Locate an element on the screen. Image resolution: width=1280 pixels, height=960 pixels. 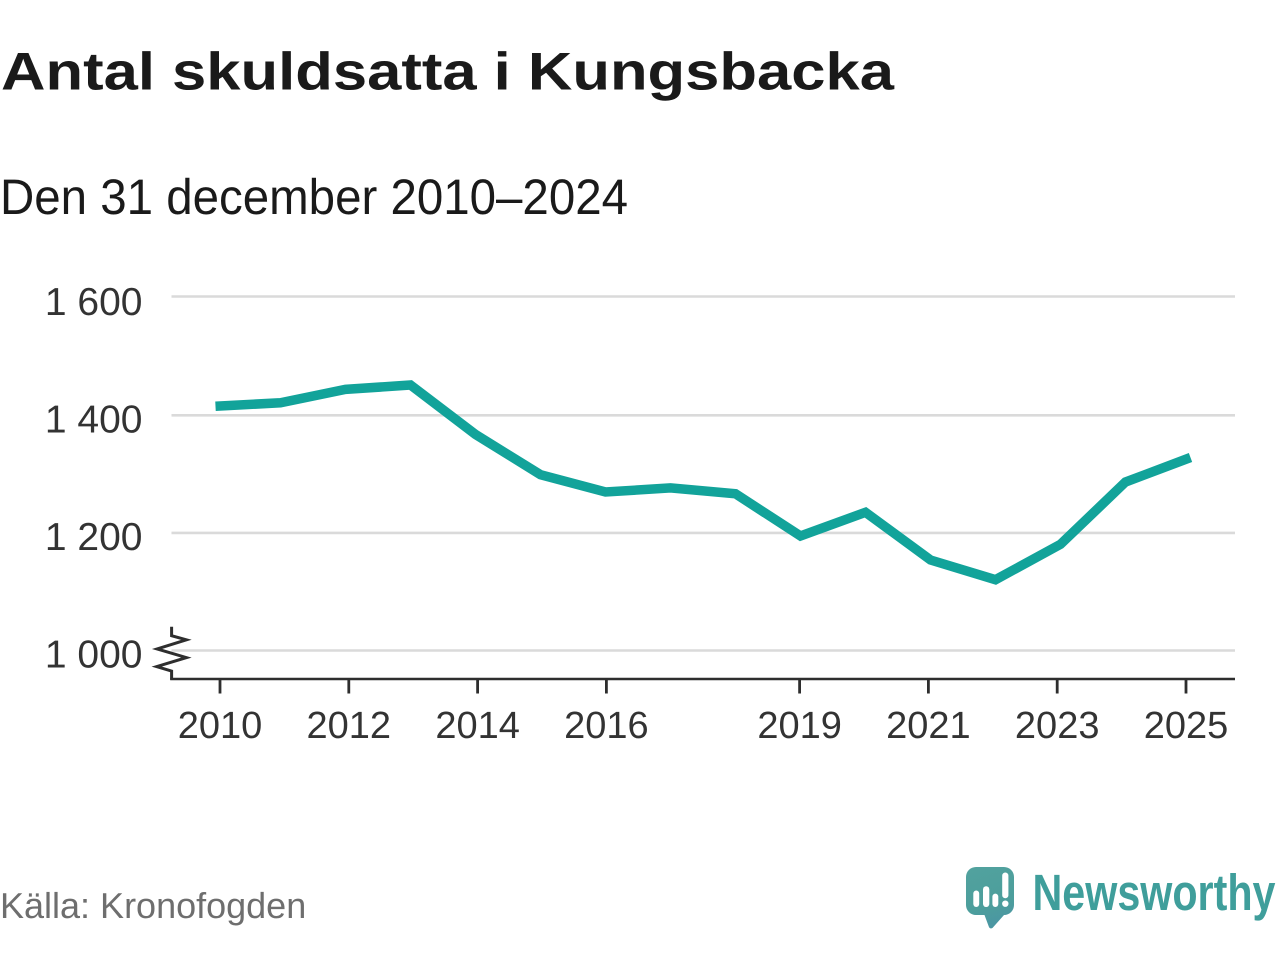
svg-text: Källa: Kronofogden is located at coordinates (153, 905).